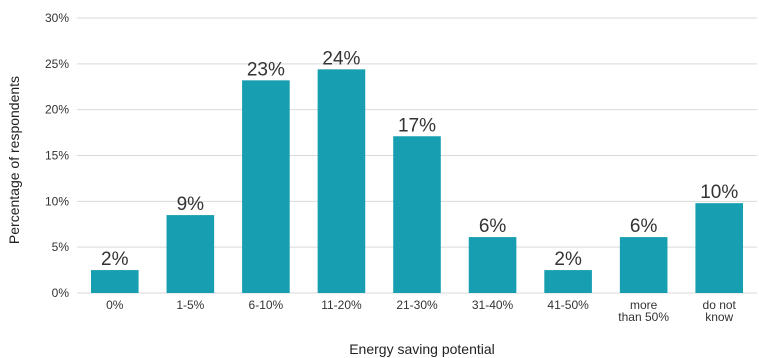  What do you see at coordinates (341, 58) in the screenshot?
I see `data-label: 24%` at bounding box center [341, 58].